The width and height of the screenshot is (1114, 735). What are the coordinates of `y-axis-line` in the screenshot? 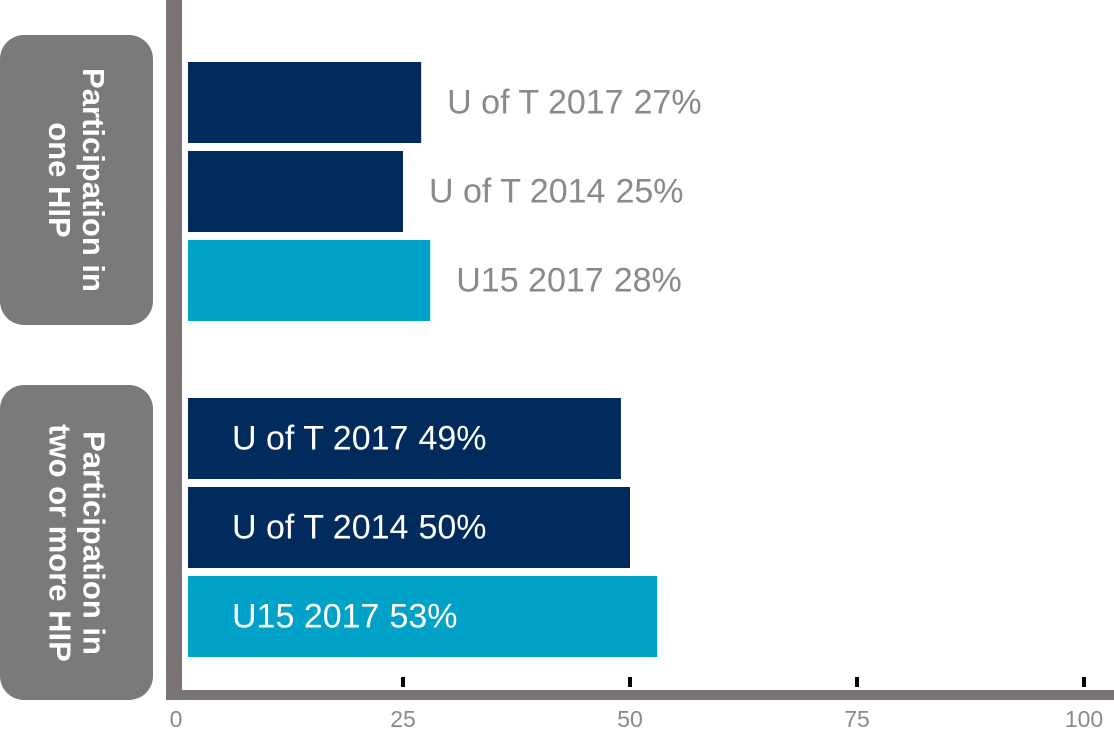 It's located at (174, 350).